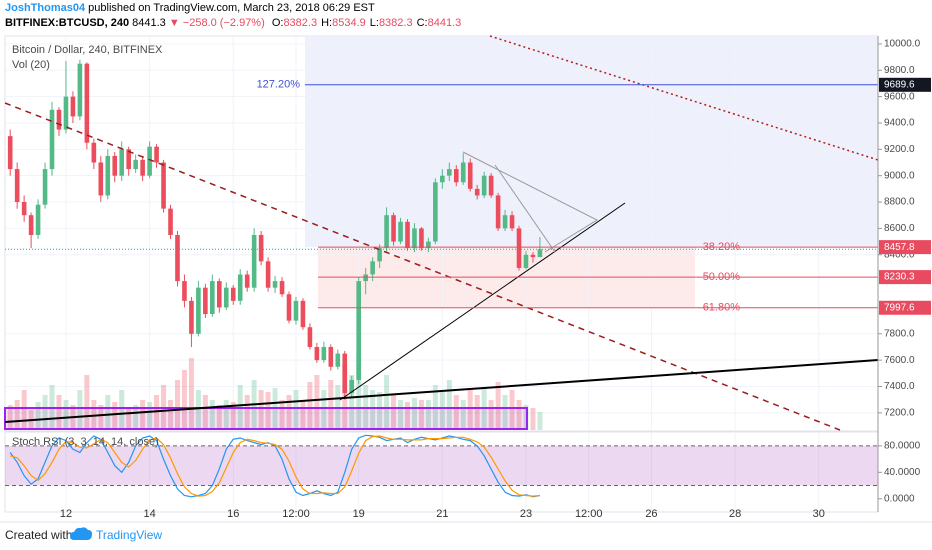  I want to click on stoch-band, so click(441, 465).